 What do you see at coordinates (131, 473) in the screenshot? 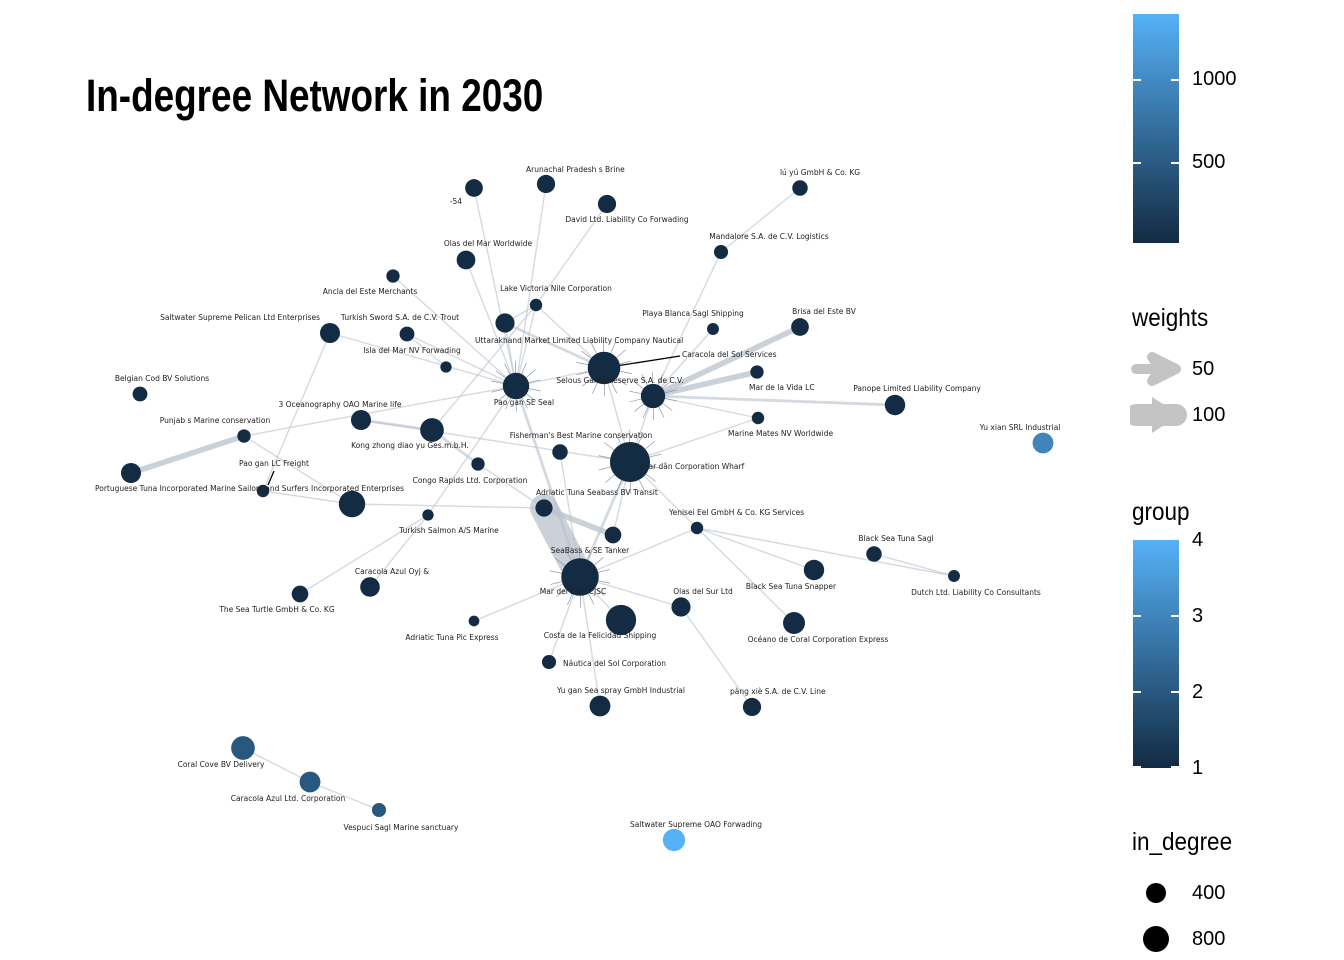
I see `node-n30` at bounding box center [131, 473].